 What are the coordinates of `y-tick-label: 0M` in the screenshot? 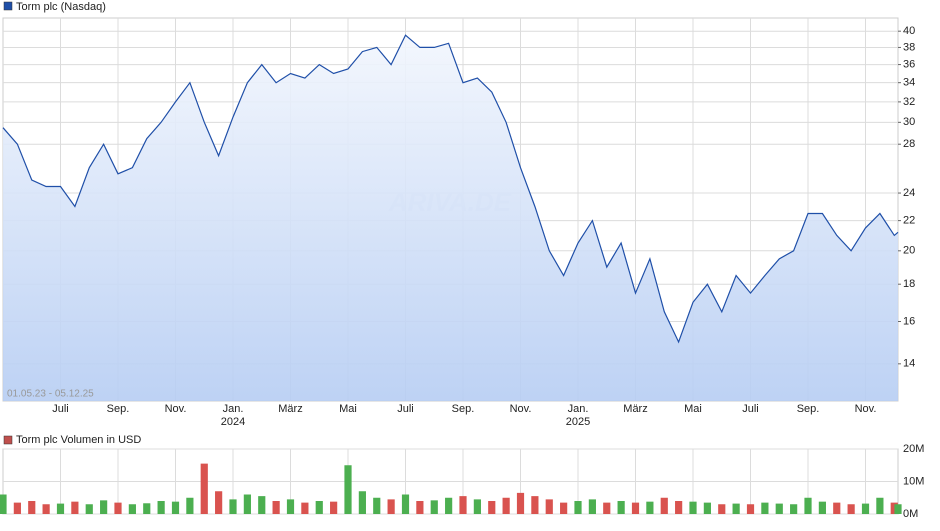 It's located at (910, 514).